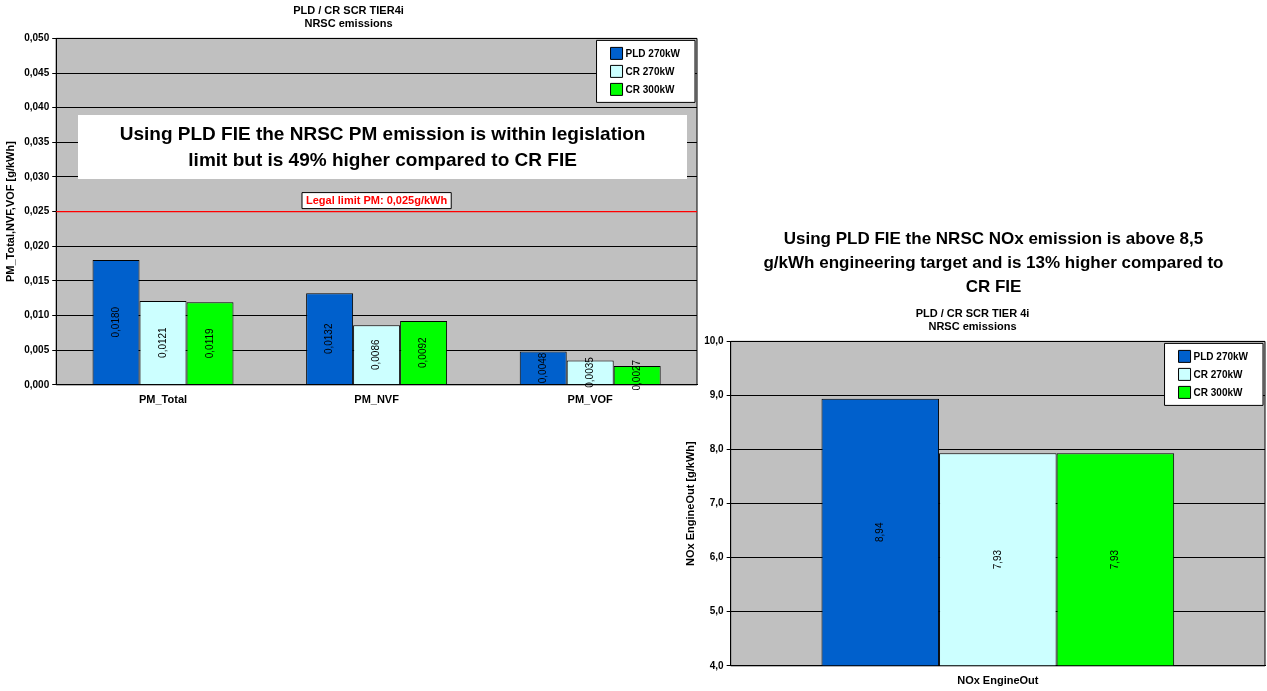  Describe the element at coordinates (37, 211) in the screenshot. I see `y-tick-label: 0,025` at that location.